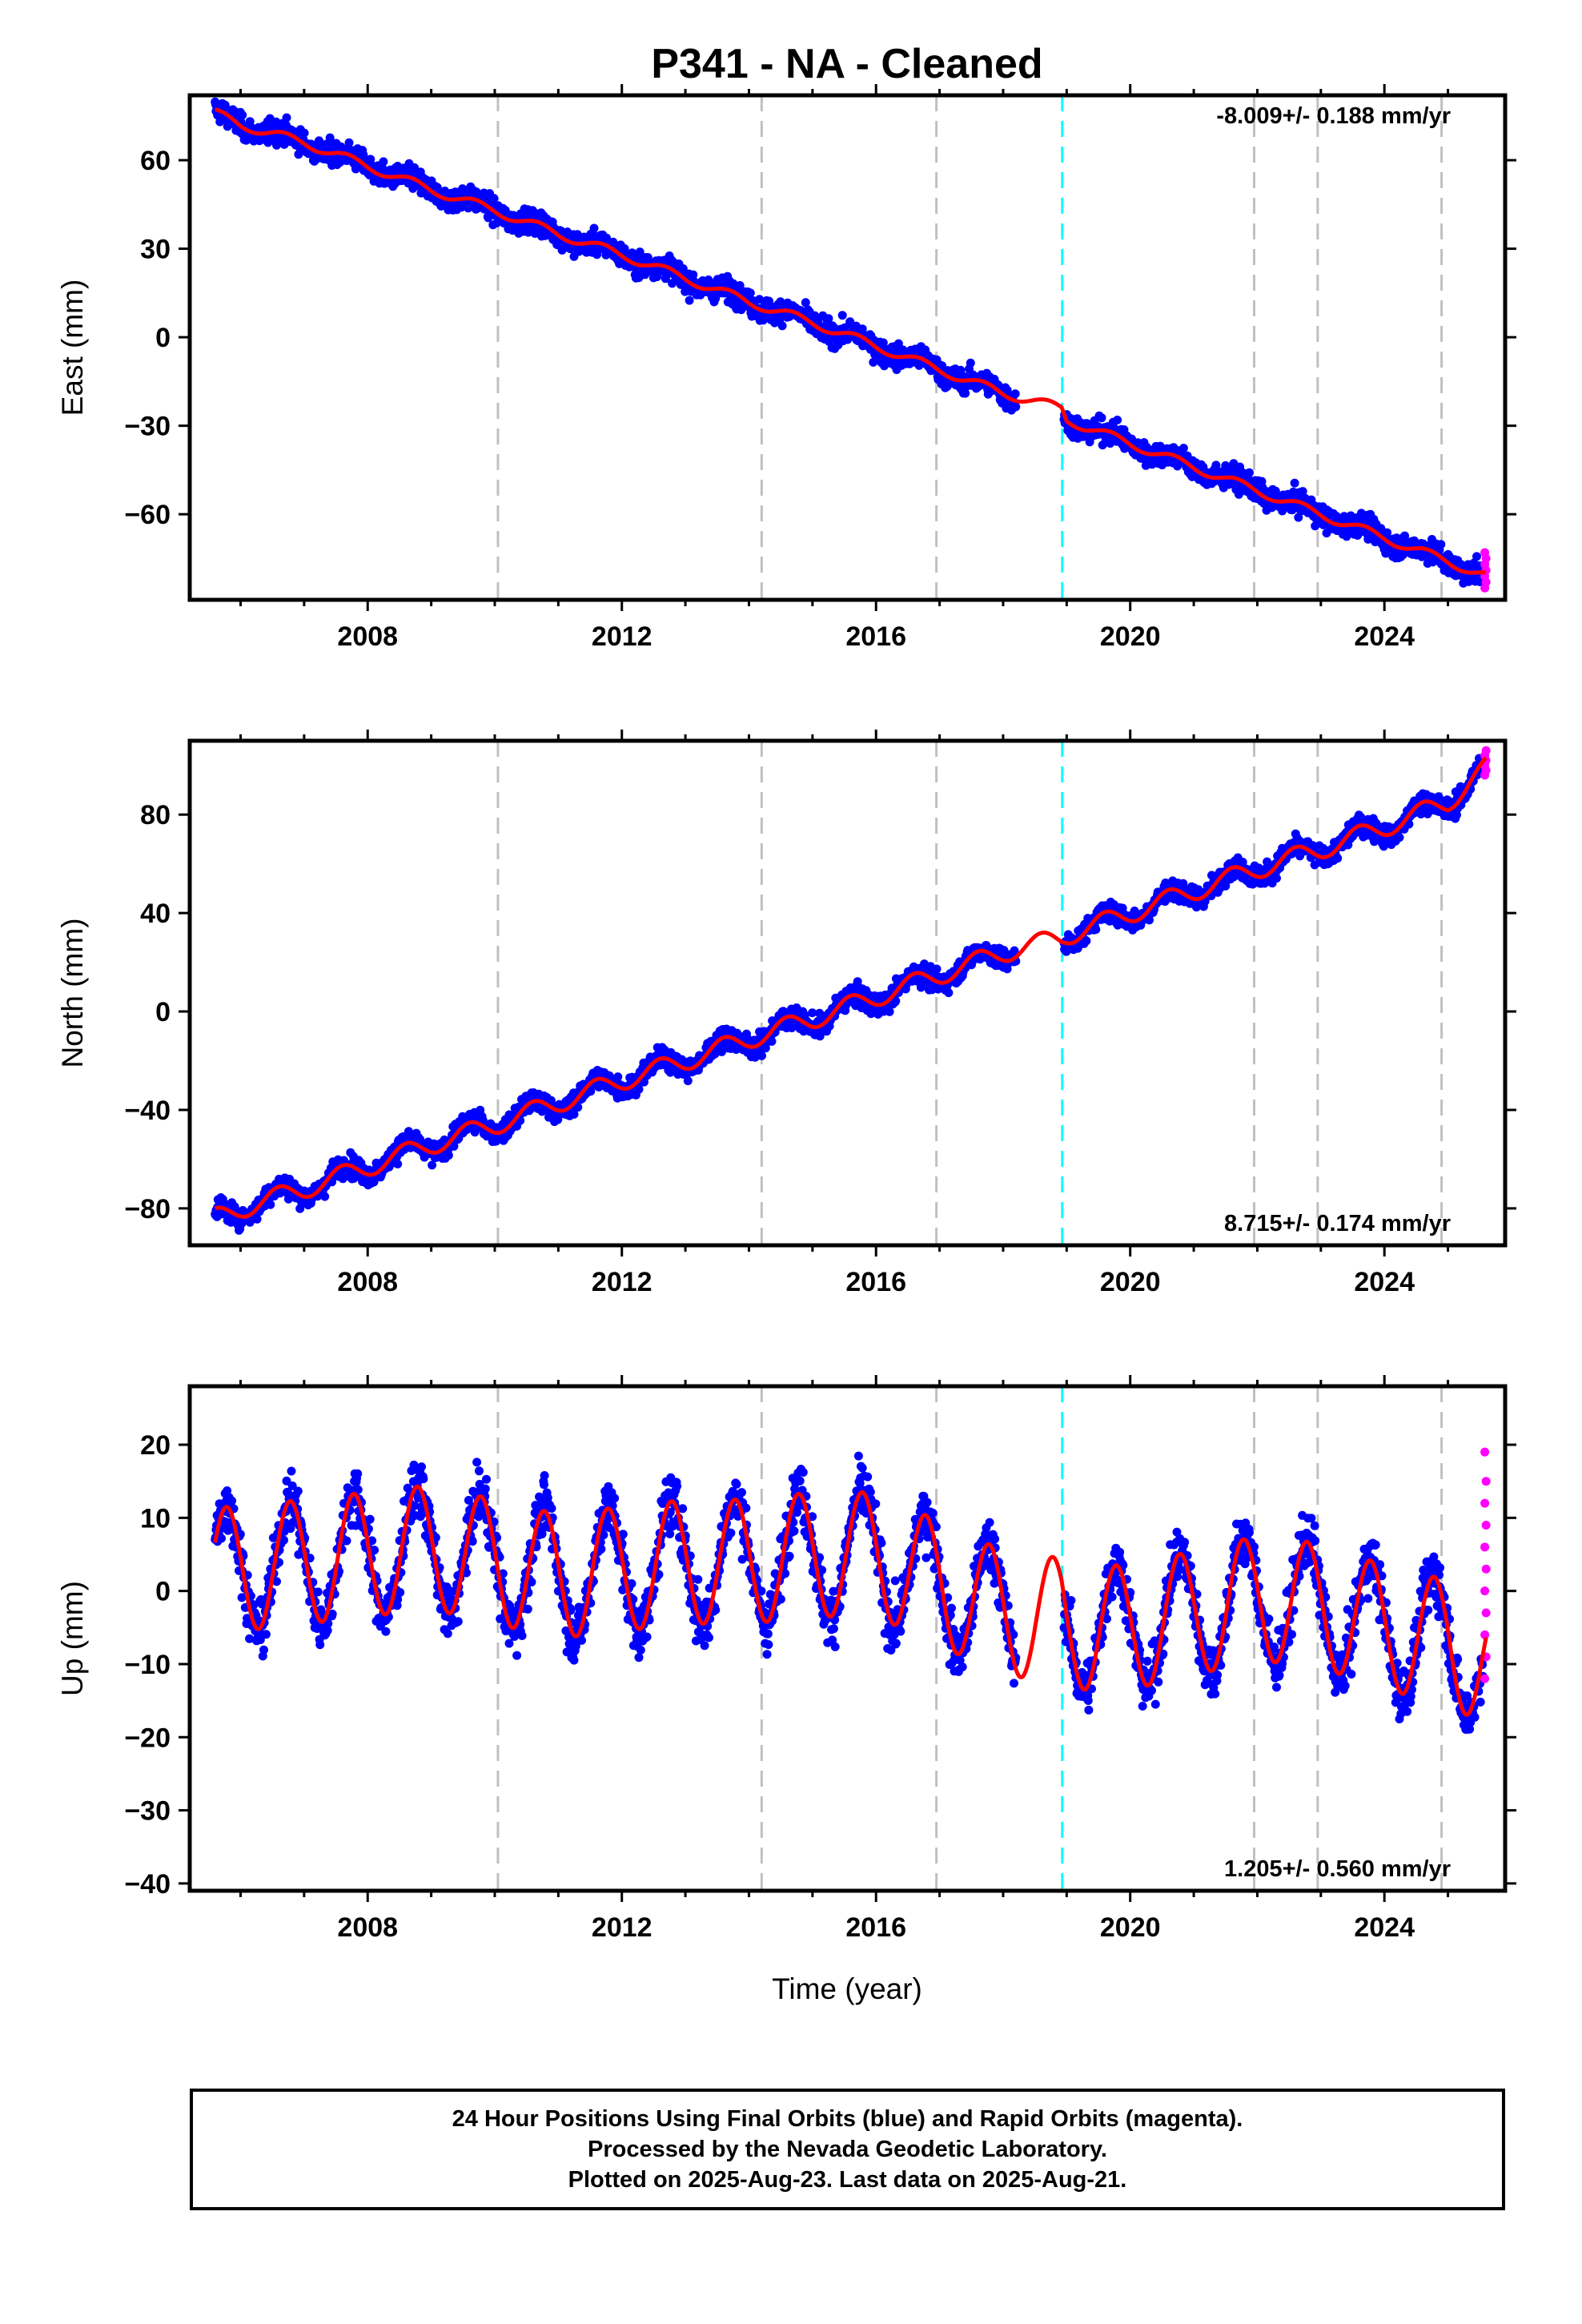 This screenshot has width=1582, height=2324. I want to click on y-tick-label: 60, so click(155, 161).